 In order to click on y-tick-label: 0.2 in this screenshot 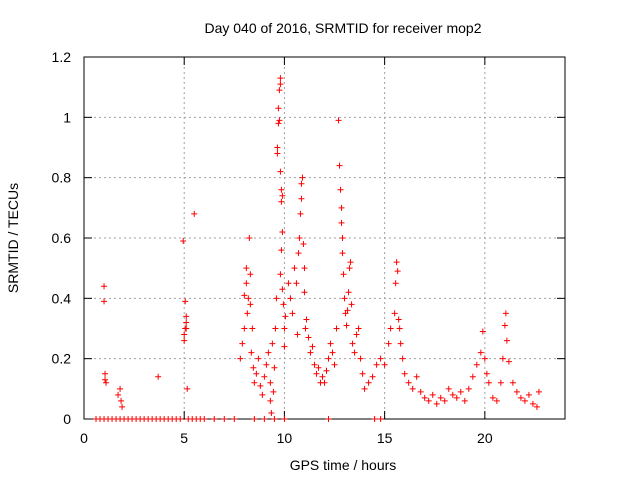, I will do `click(62, 359)`.